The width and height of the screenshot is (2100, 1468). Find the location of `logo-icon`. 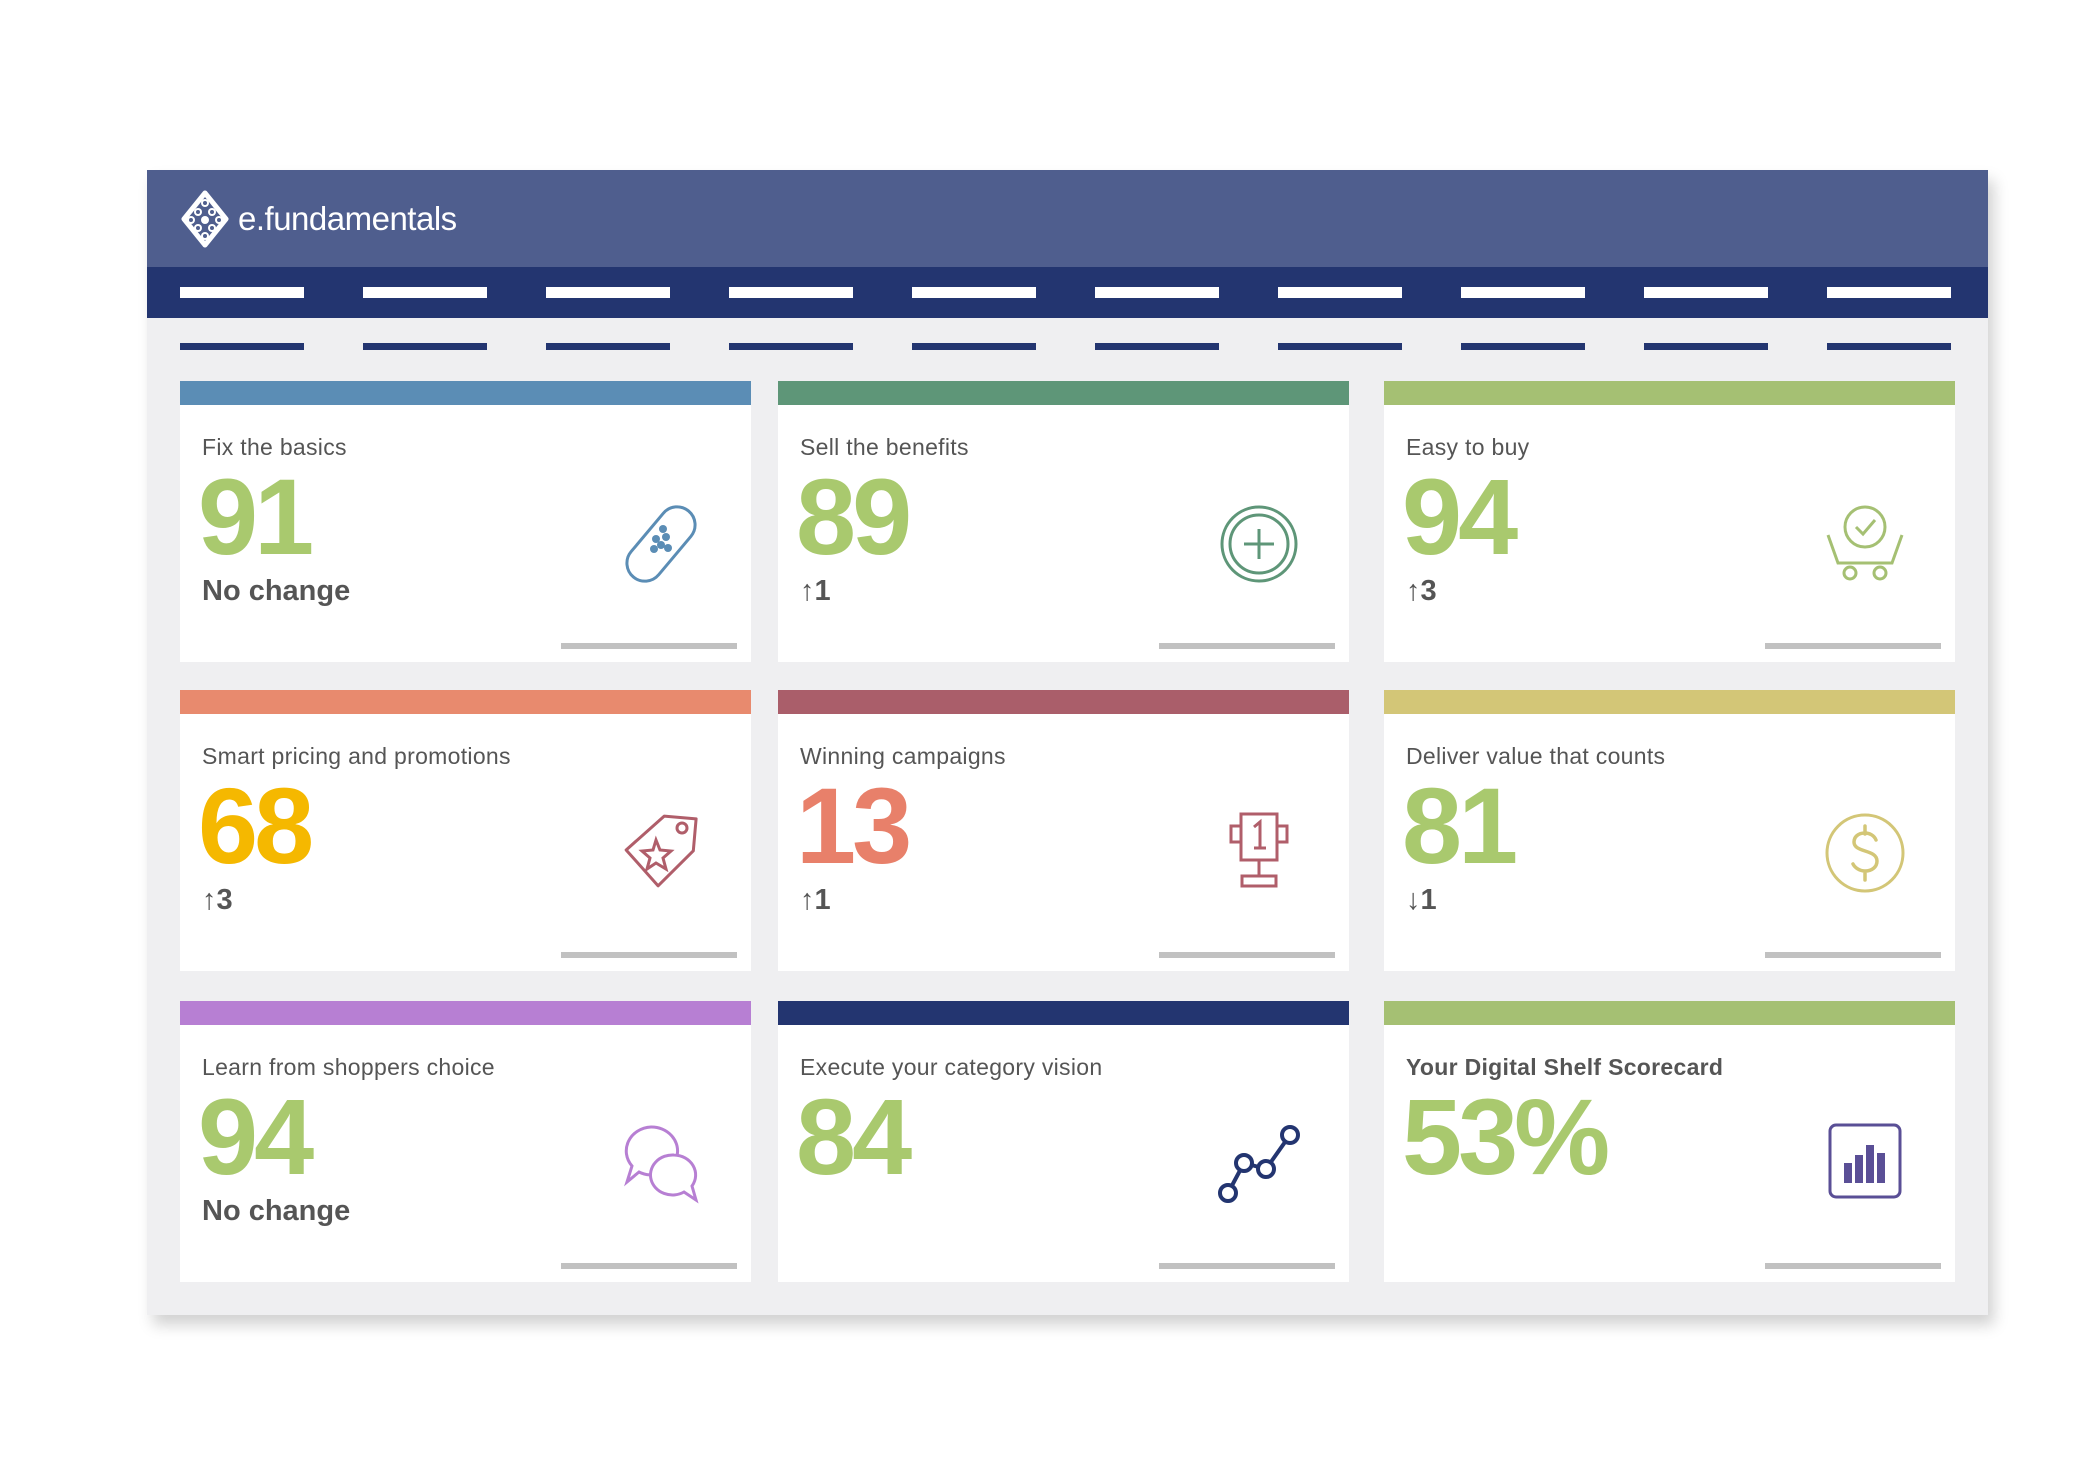

logo-icon is located at coordinates (205, 219).